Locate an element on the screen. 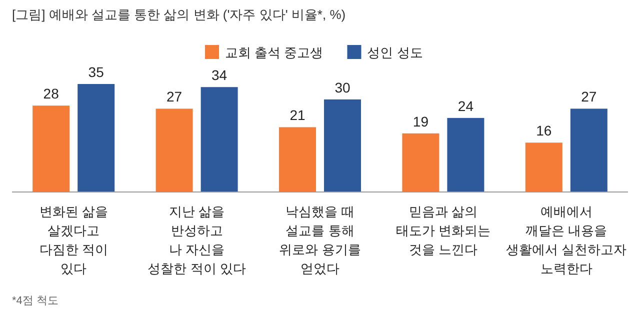 This screenshot has height=321, width=640. x-tick-label: 지난 삶을 반성하고 나 자신을 성찰한 적이 있다 is located at coordinates (197, 240).